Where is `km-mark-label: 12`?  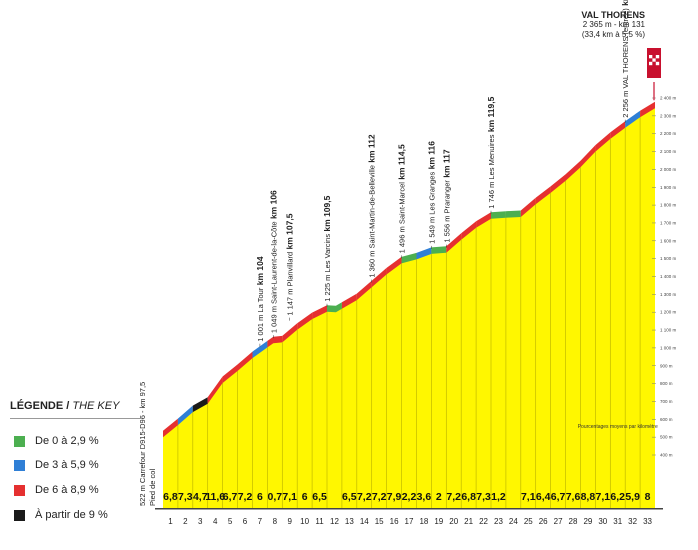 km-mark-label: 12 is located at coordinates (334, 521).